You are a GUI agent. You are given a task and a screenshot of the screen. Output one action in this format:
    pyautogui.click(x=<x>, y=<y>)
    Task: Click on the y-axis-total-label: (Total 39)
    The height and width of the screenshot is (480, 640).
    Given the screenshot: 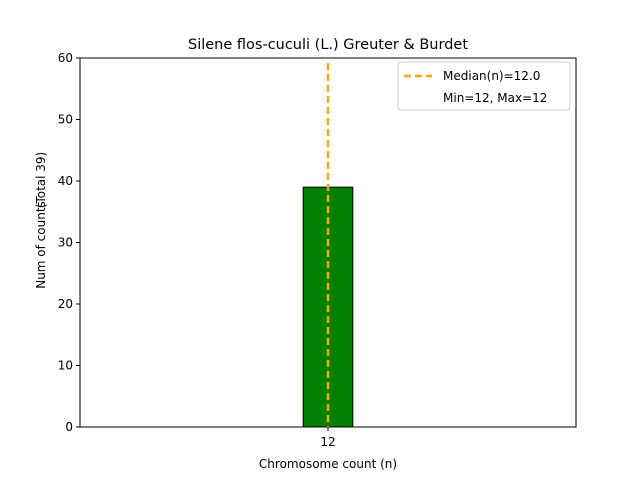 What is the action you would take?
    pyautogui.click(x=41, y=180)
    